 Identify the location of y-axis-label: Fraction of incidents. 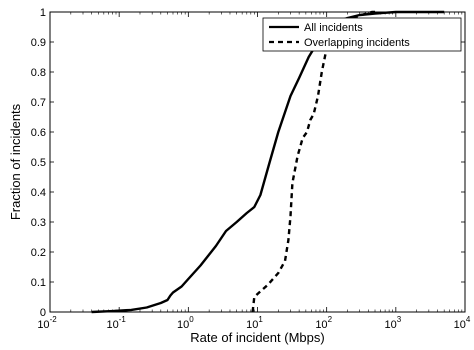
(15, 161).